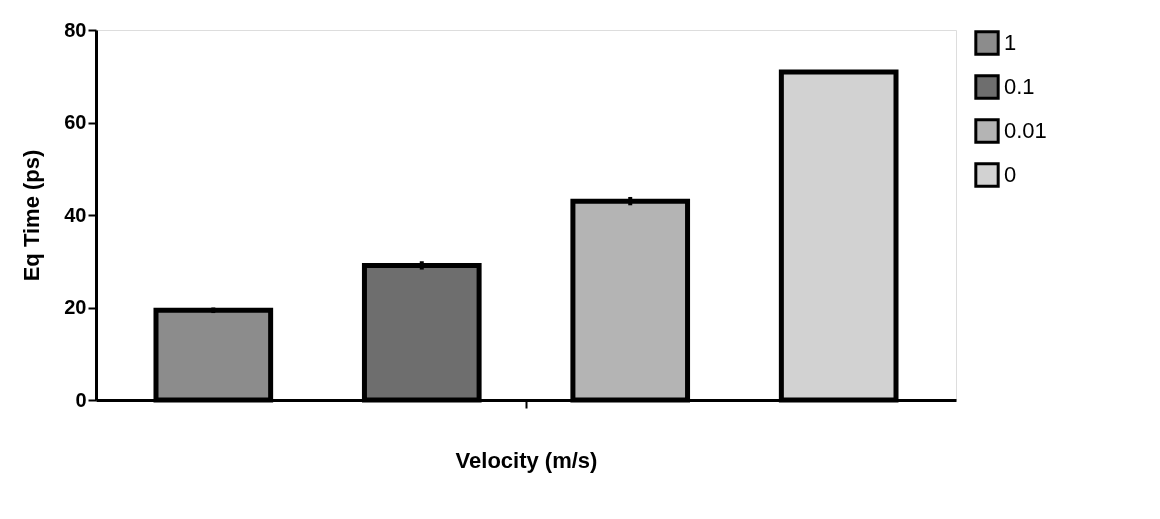 The height and width of the screenshot is (519, 1160). I want to click on y-tick-label: 80, so click(75, 29).